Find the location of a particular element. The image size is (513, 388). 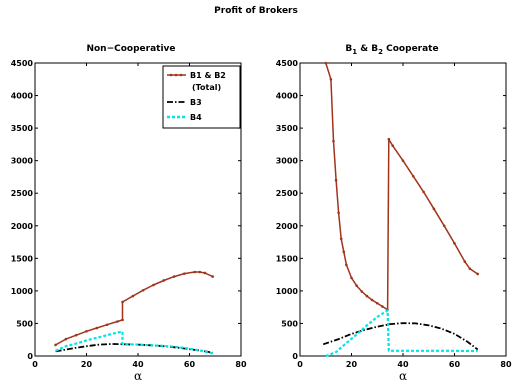

legend-box is located at coordinates (201, 97).